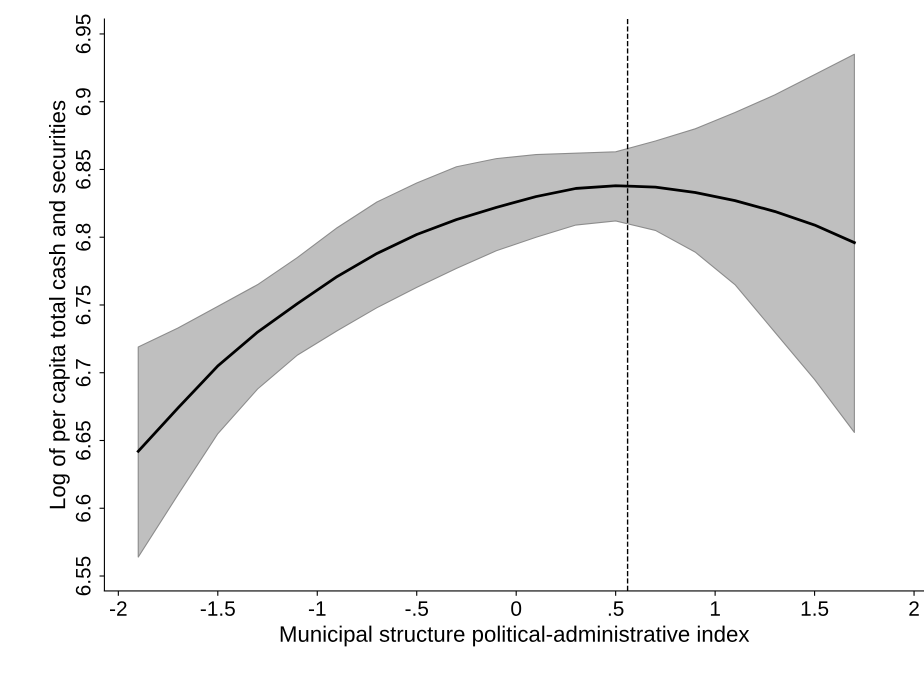  What do you see at coordinates (83, 169) in the screenshot?
I see `y-tick-label: 6.85` at bounding box center [83, 169].